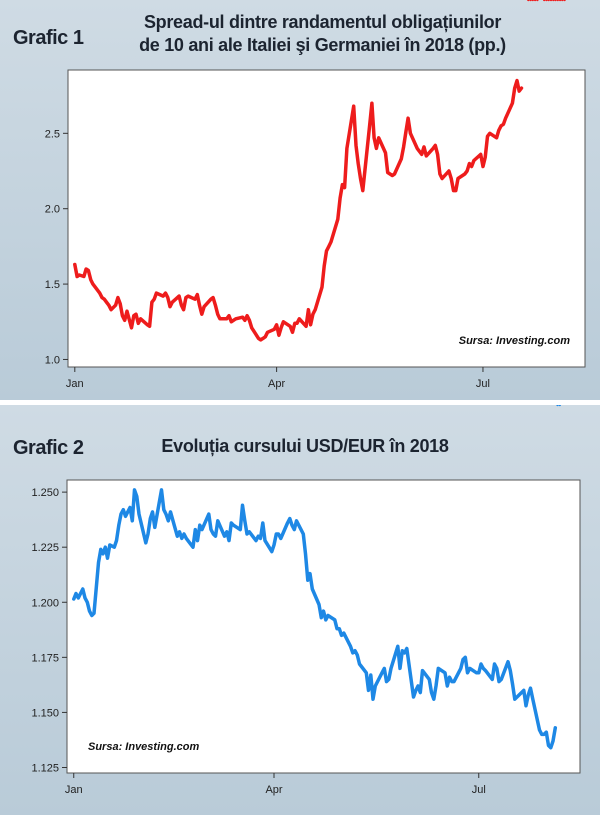  Describe the element at coordinates (75, 384) in the screenshot. I see `x-tick-label: Jan` at that location.